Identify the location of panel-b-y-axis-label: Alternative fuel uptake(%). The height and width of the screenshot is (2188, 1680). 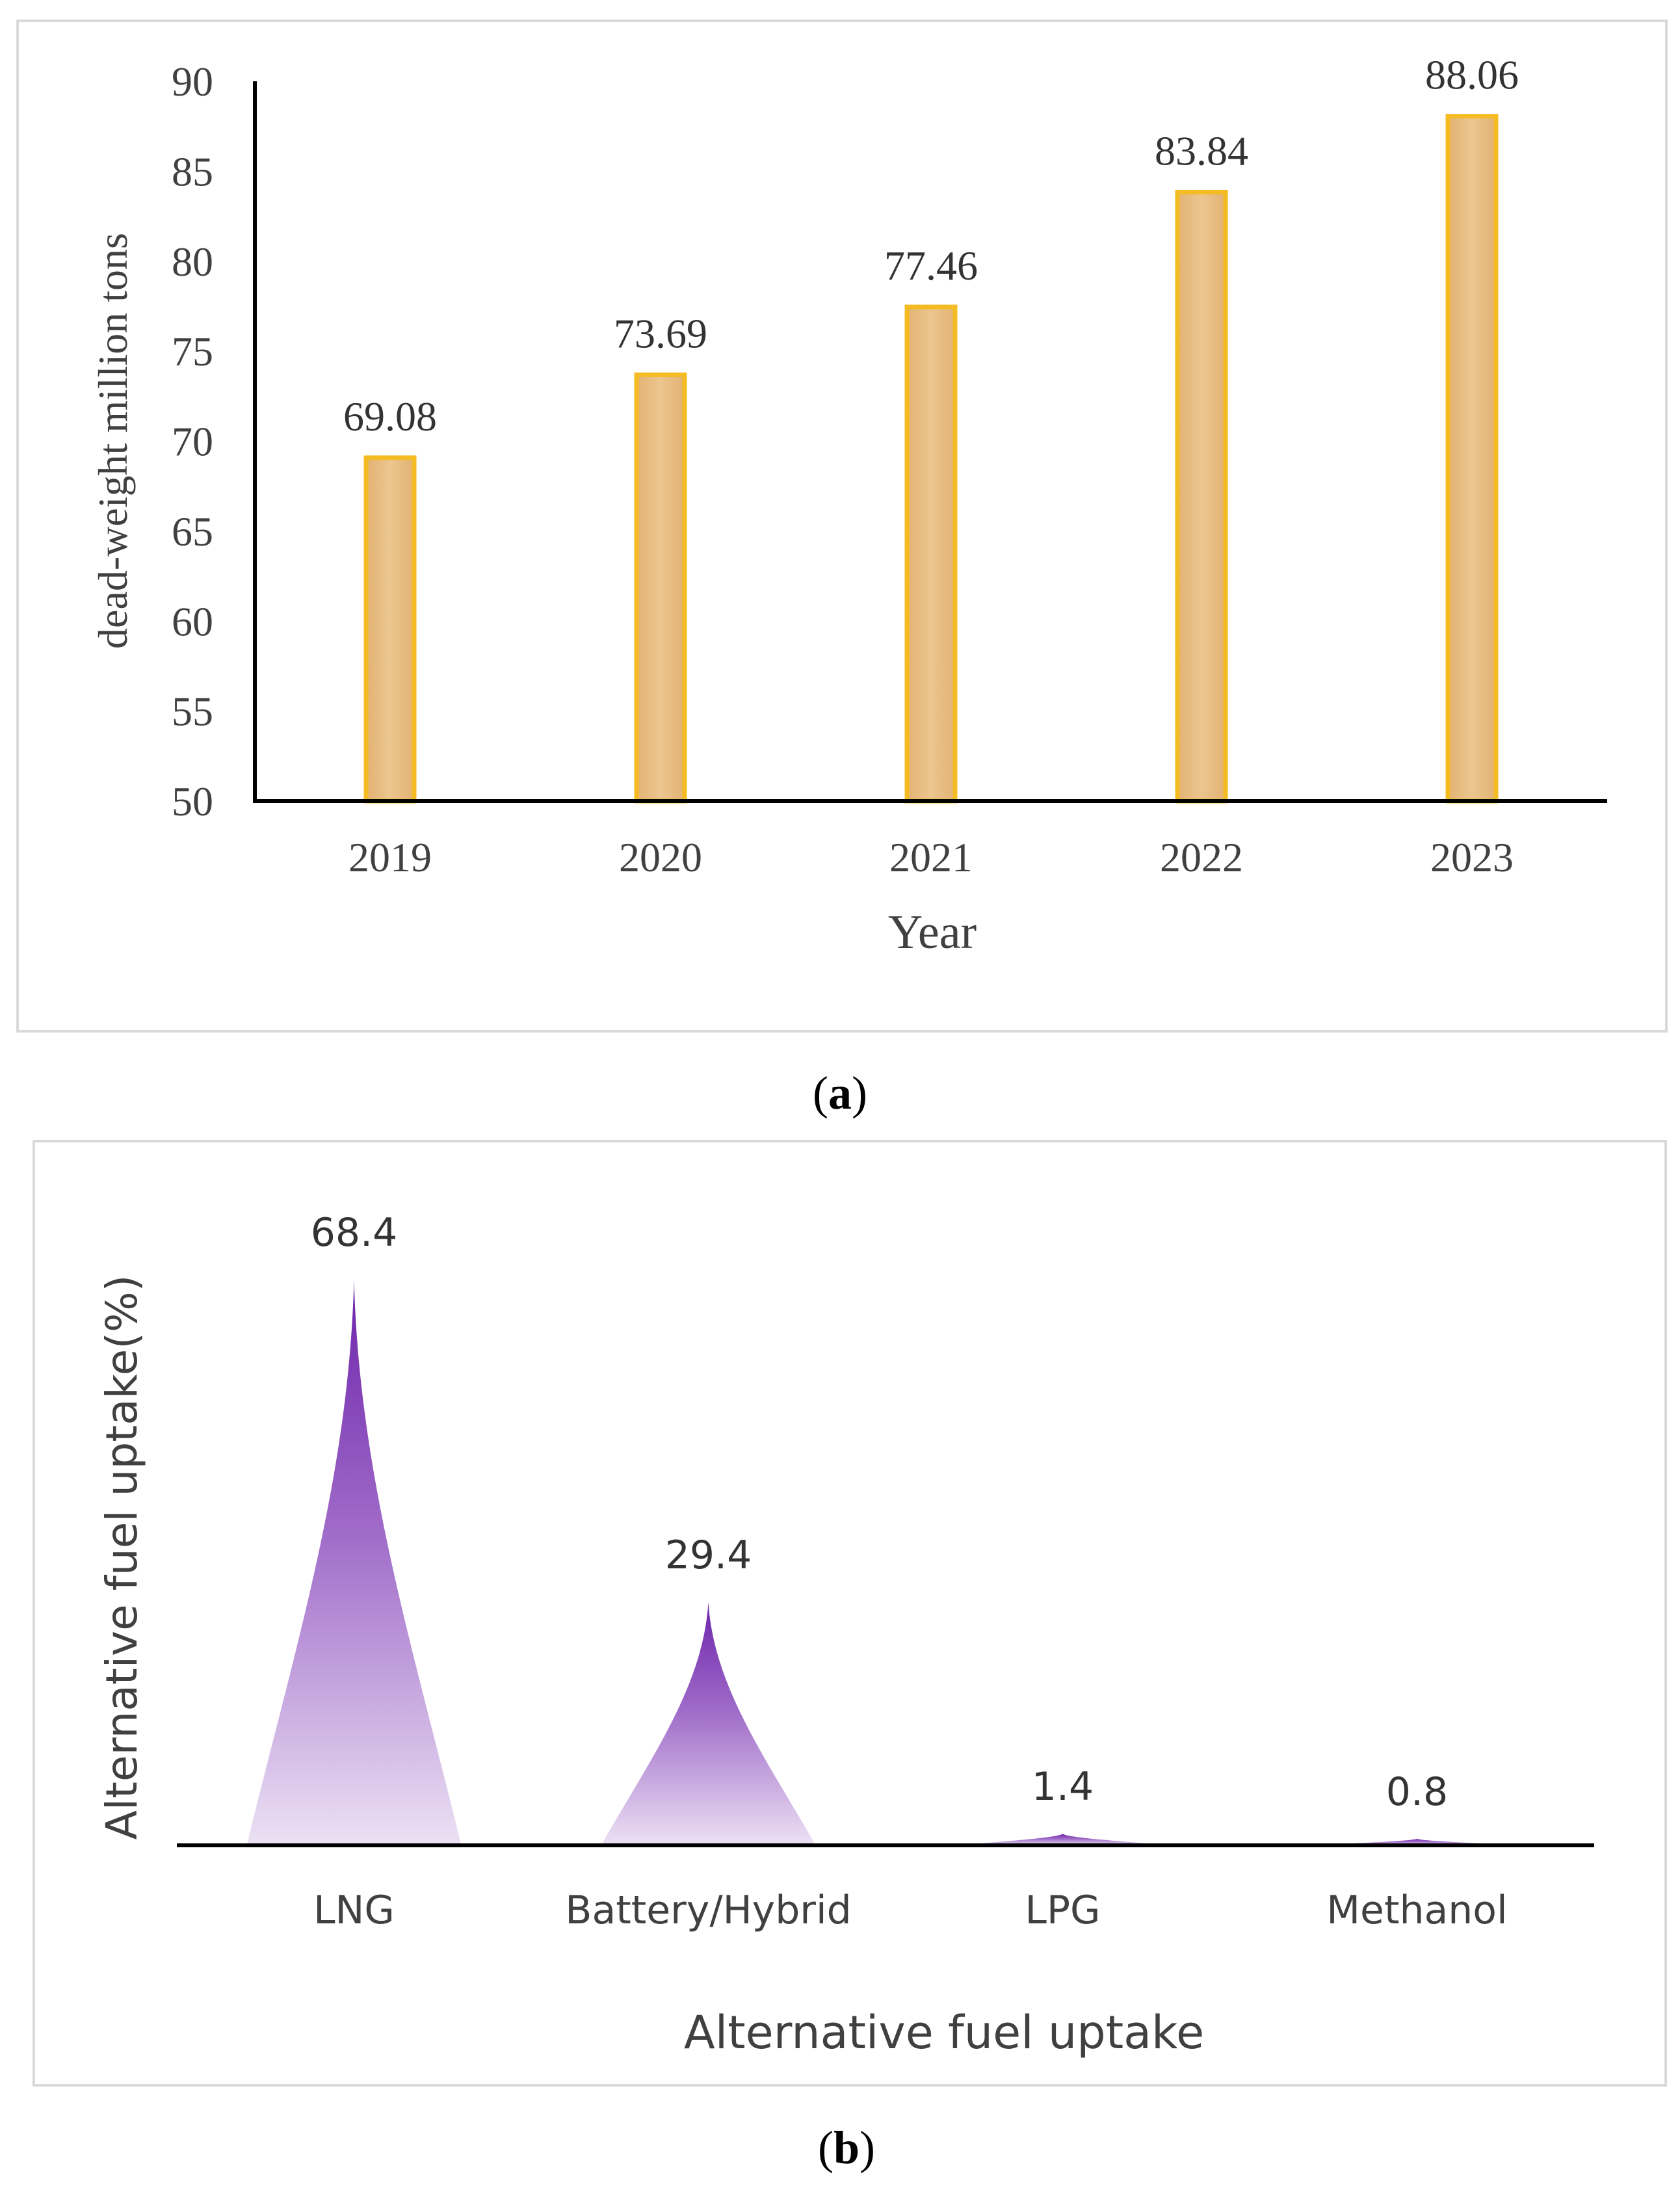
(122, 1557).